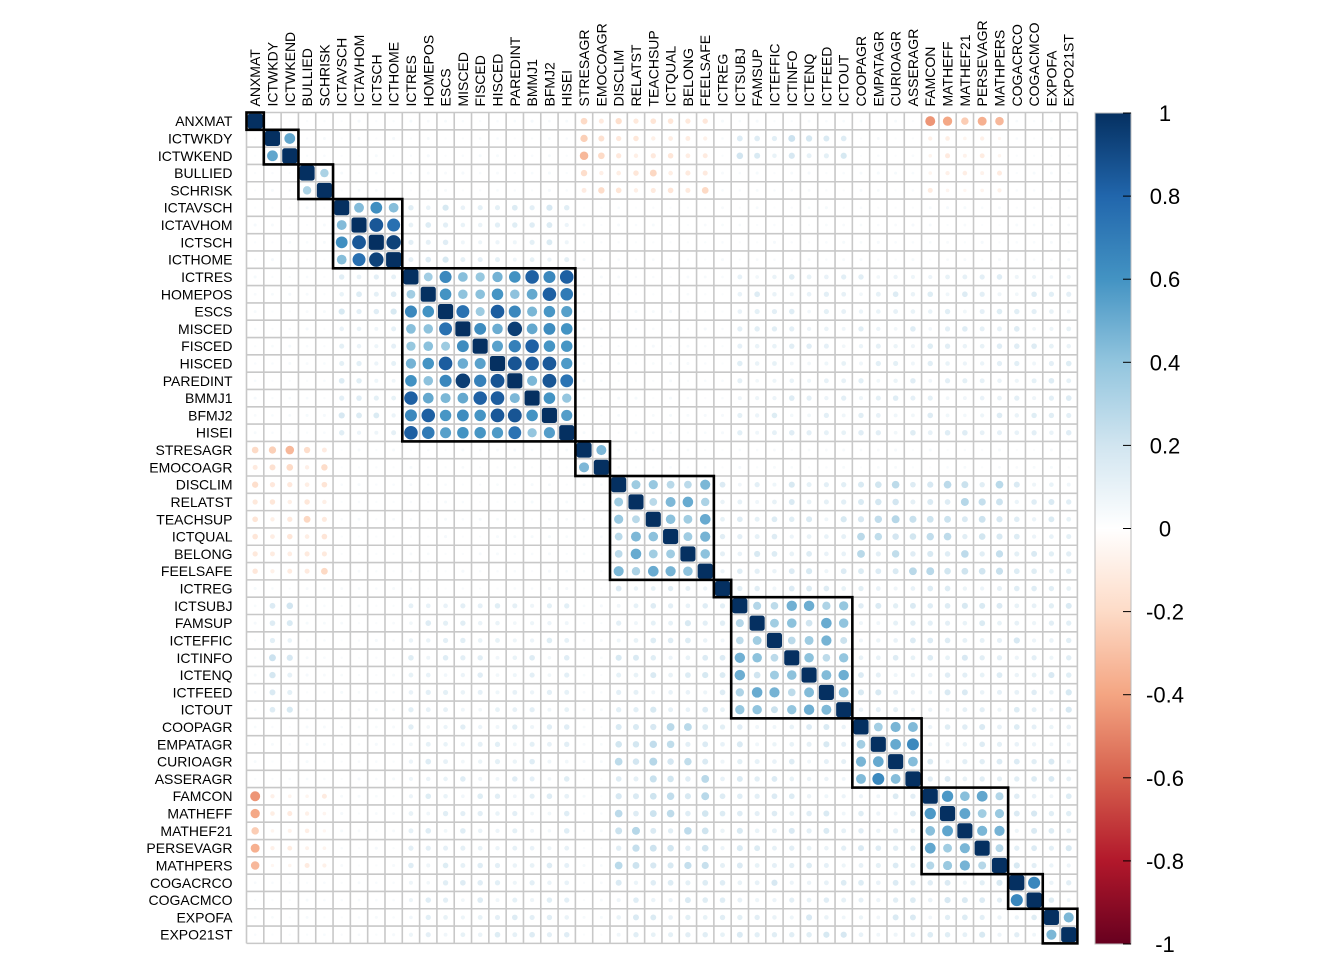 The image size is (1344, 960). I want to click on diagonal-cell, so click(428, 294).